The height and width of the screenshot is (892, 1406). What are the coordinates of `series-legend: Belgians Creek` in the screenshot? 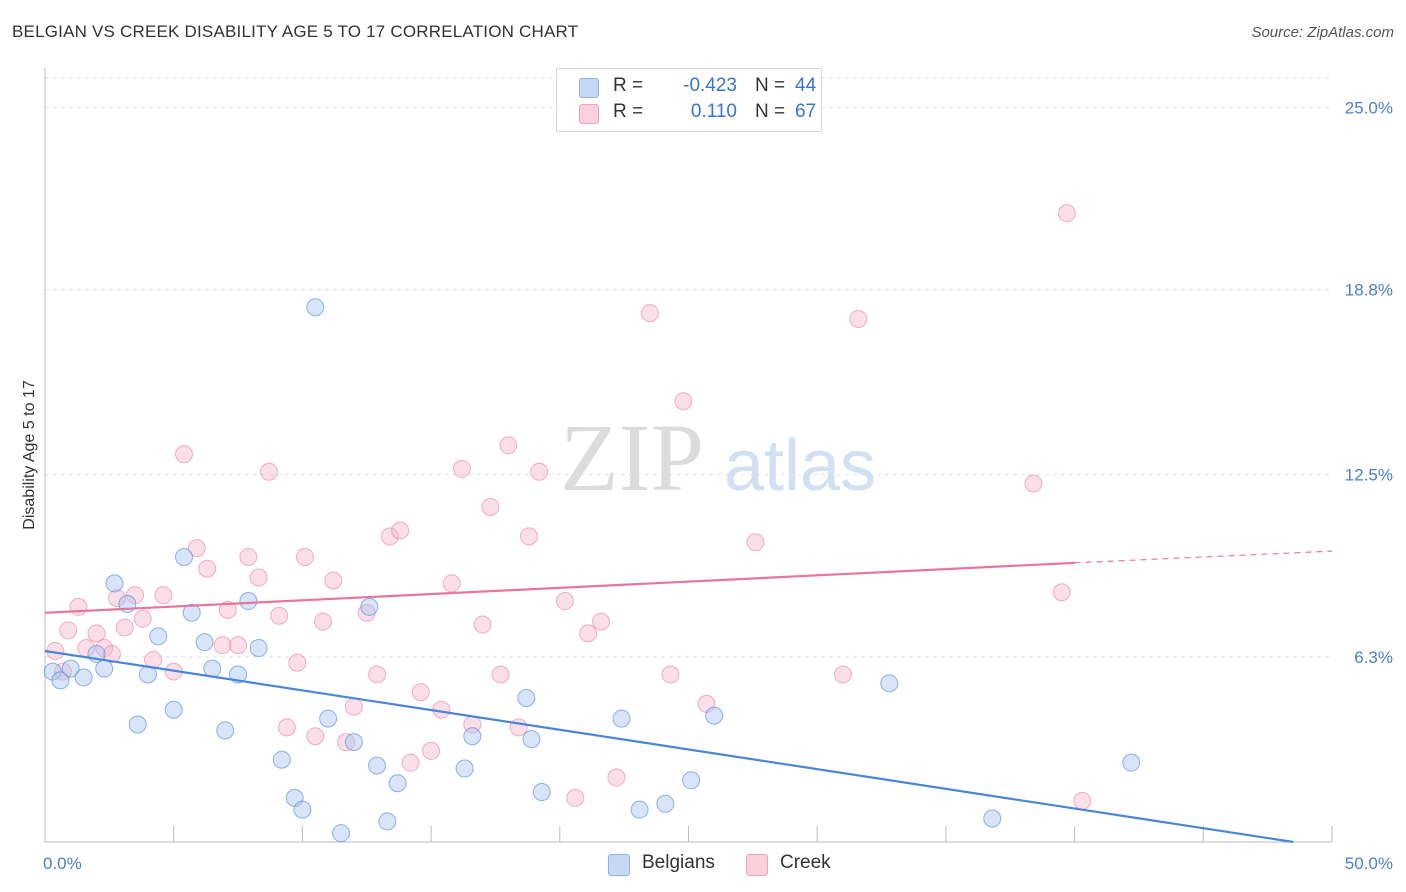 It's located at (703, 865).